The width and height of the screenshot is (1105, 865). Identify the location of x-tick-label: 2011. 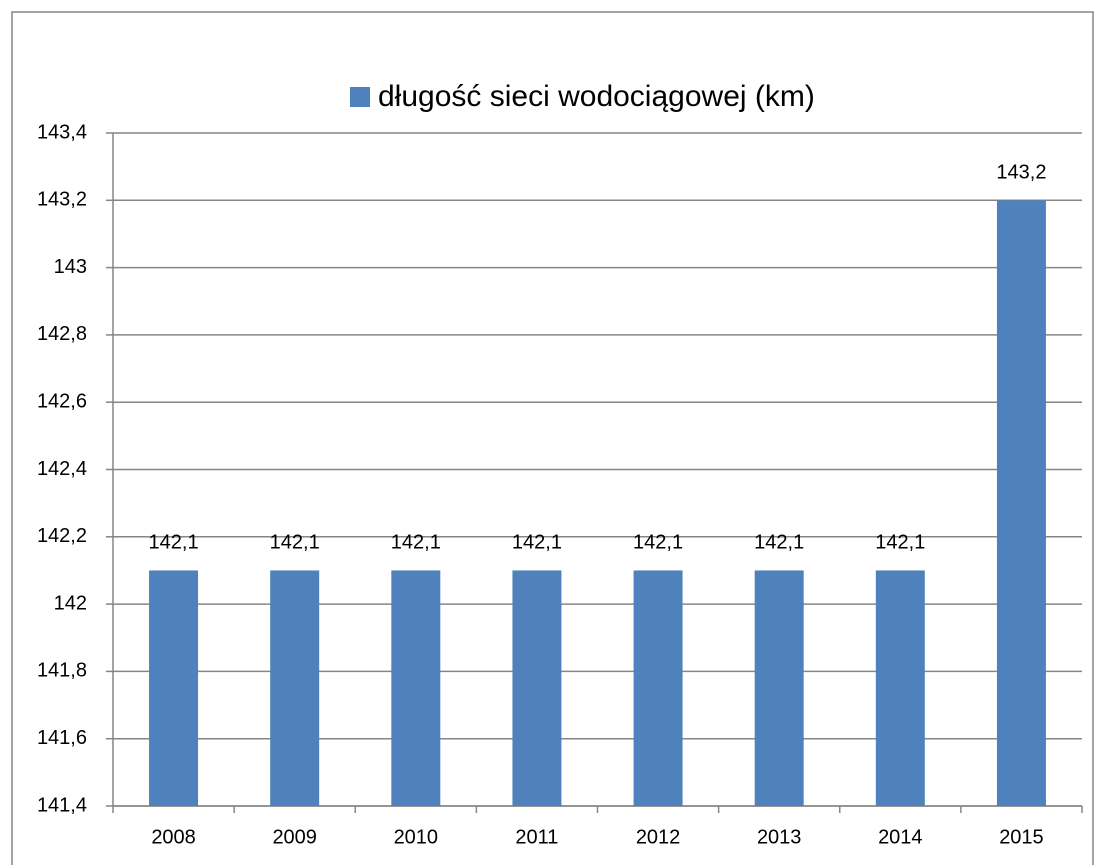
(536, 837).